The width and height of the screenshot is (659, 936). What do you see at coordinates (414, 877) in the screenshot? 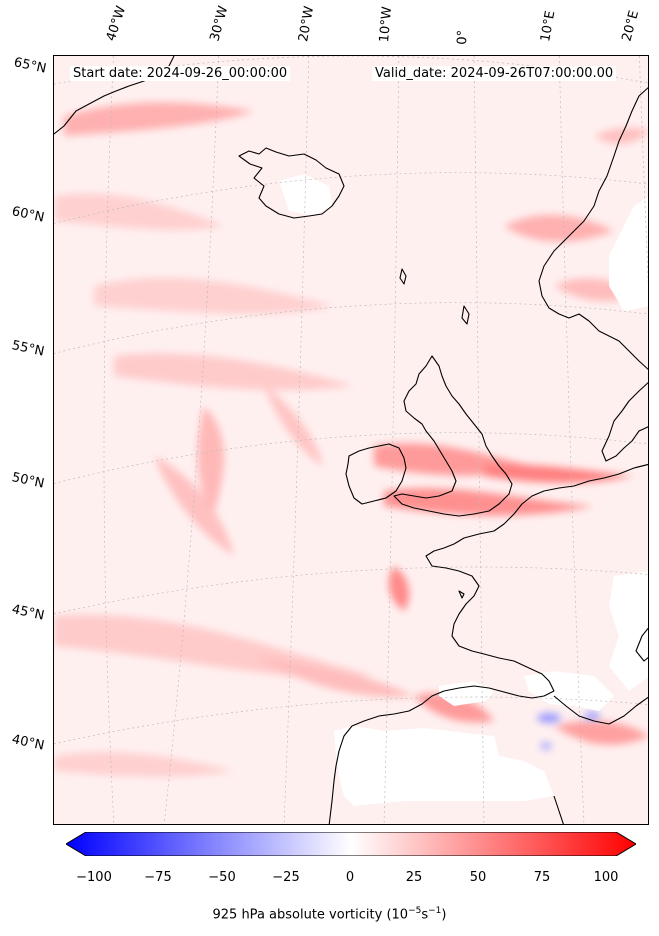
I see `colorbar-tick: 25` at bounding box center [414, 877].